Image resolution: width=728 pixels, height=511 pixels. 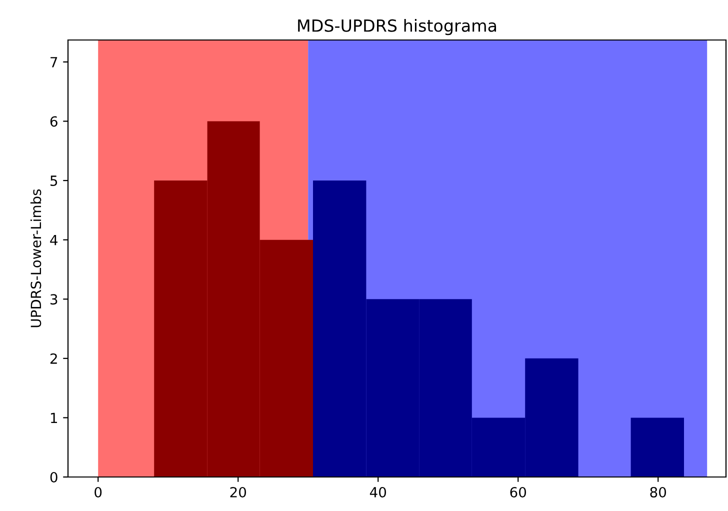 What do you see at coordinates (54, 299) in the screenshot?
I see `y-tick-label: 3` at bounding box center [54, 299].